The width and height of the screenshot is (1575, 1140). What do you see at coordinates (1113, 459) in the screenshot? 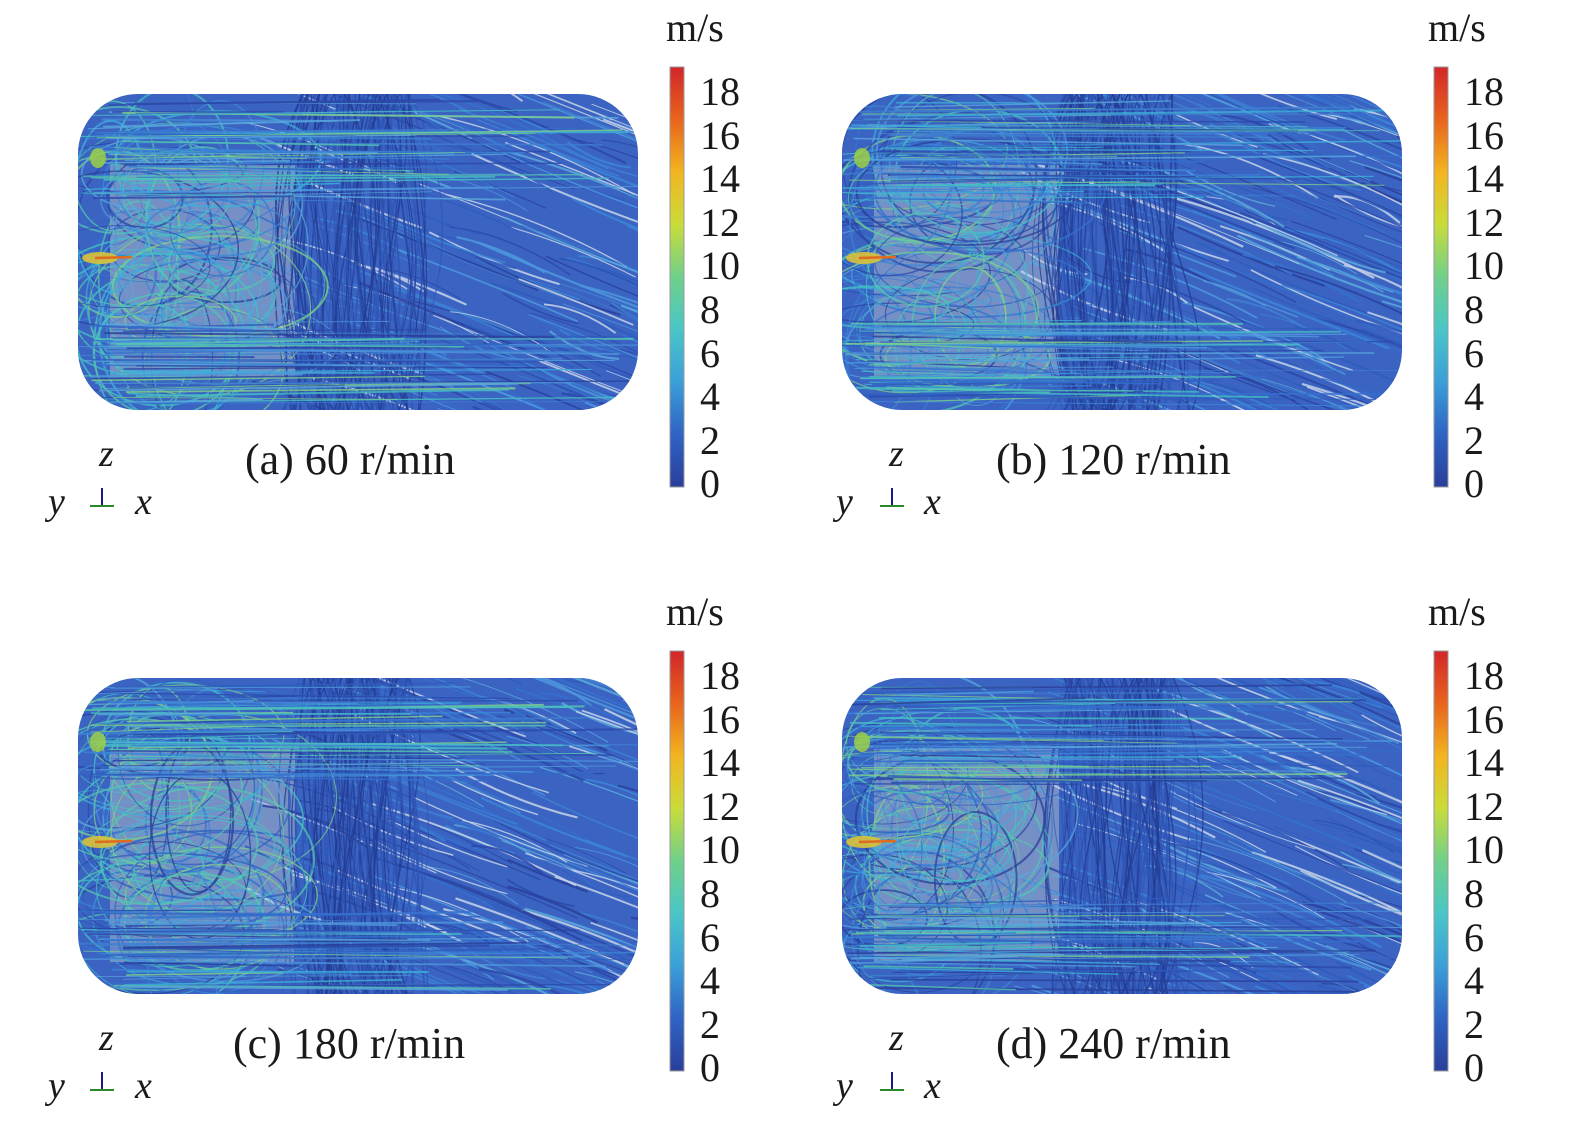
I see `panel-caption: (b) 120 r/min` at bounding box center [1113, 459].